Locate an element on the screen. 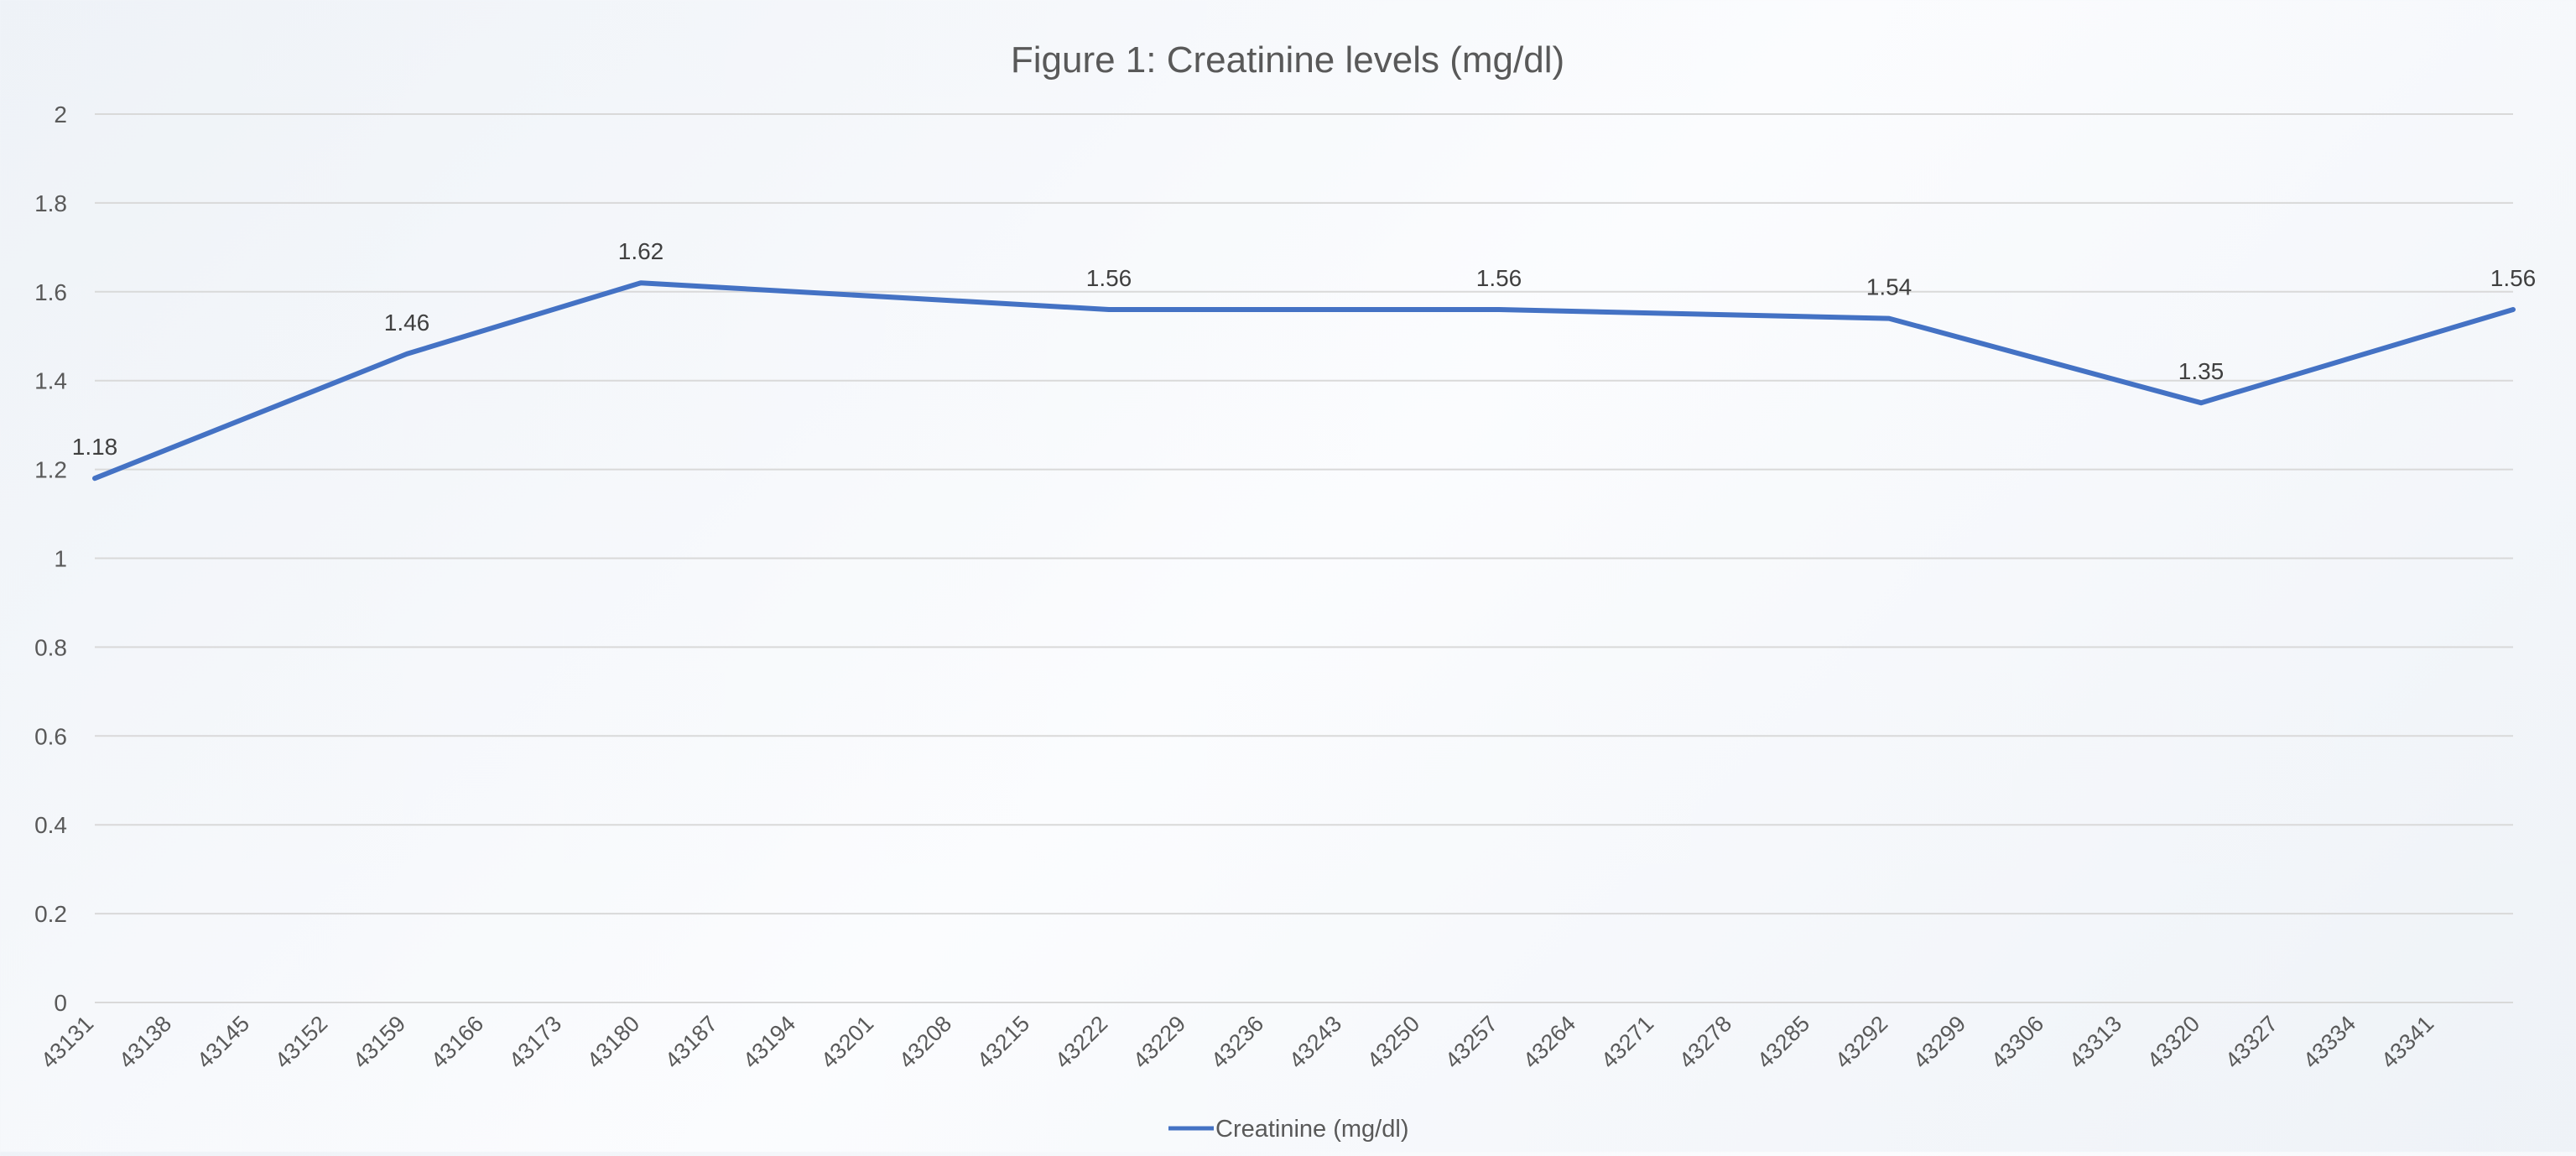  x-tick-label: 43222 is located at coordinates (1081, 1042).